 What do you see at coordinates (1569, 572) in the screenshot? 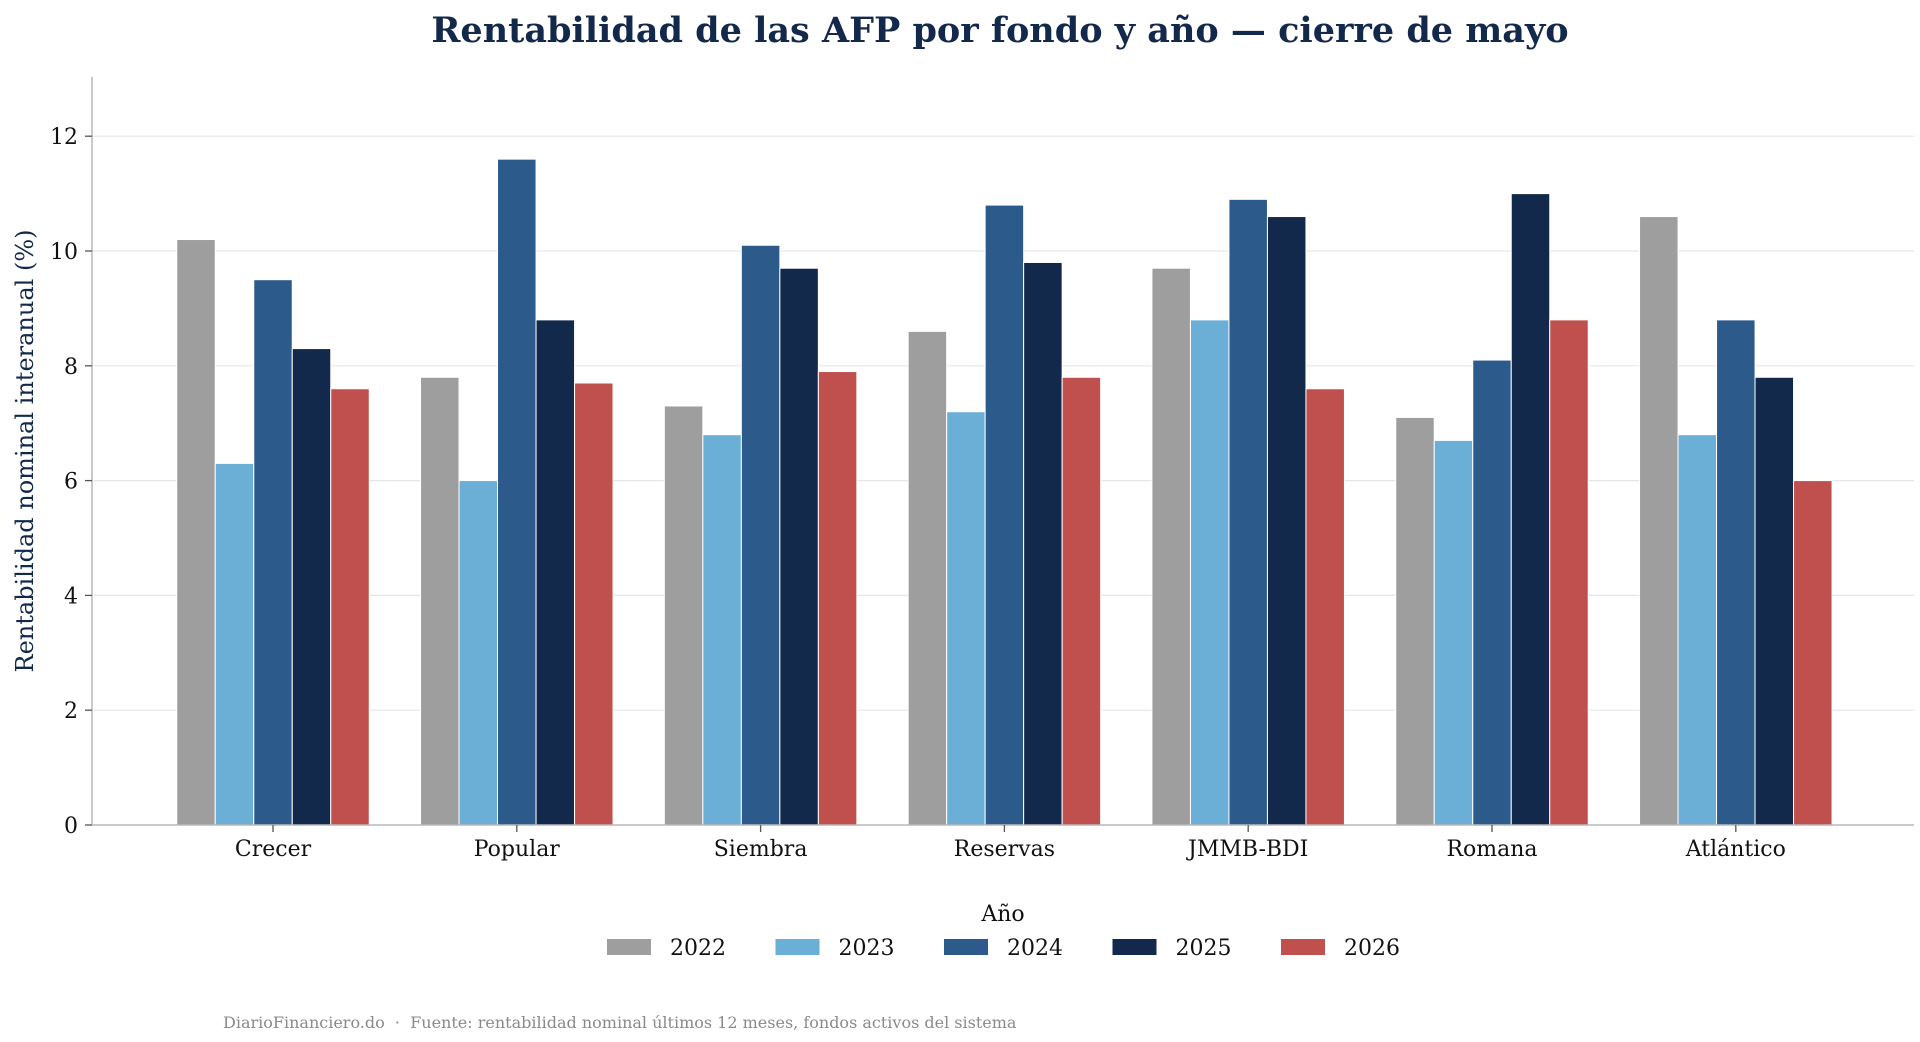
I see `bar-2026-Romana` at bounding box center [1569, 572].